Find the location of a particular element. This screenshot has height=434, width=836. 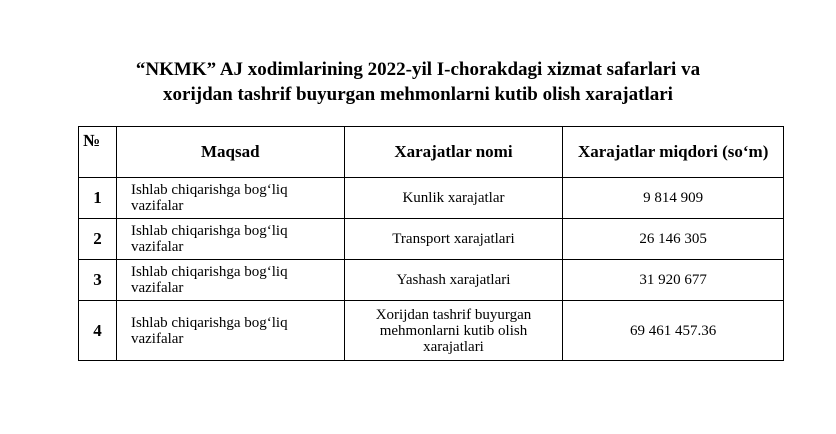

row-expense-name: Yashash xarajatlari is located at coordinates (453, 280).